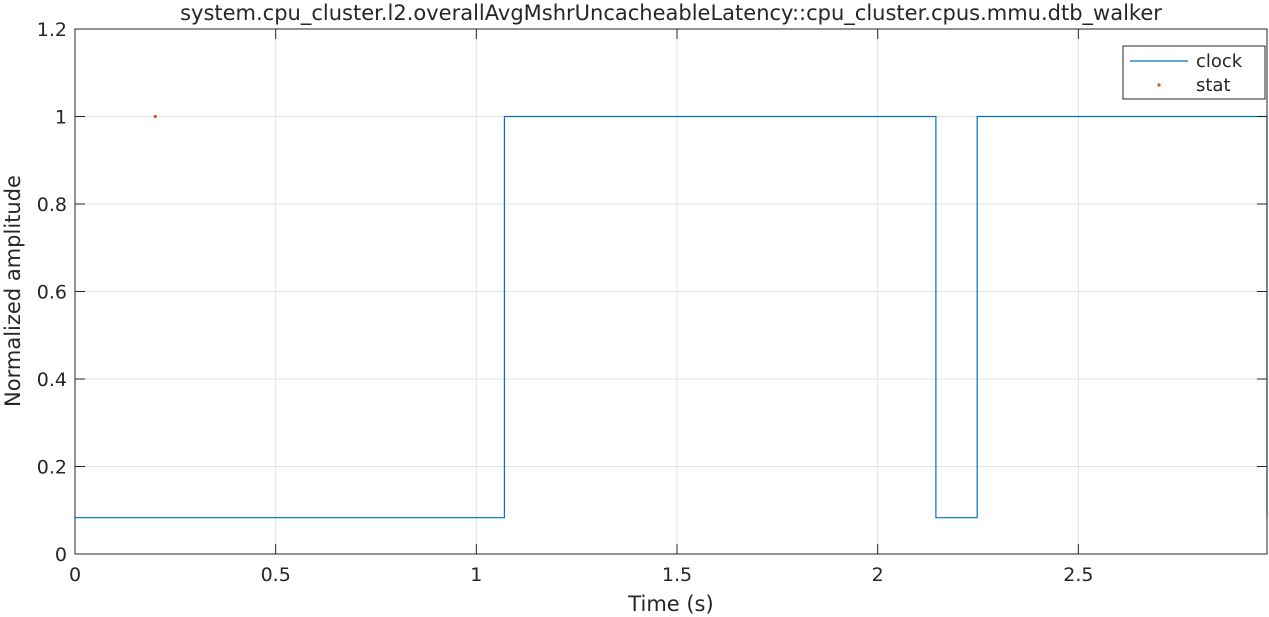 This screenshot has width=1269, height=617. What do you see at coordinates (75, 575) in the screenshot?
I see `x-tick-label: 0` at bounding box center [75, 575].